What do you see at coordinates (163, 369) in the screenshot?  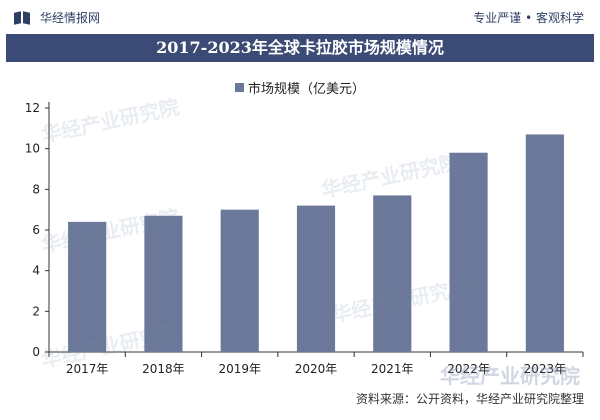 I see `x-tick-label: 2018年` at bounding box center [163, 369].